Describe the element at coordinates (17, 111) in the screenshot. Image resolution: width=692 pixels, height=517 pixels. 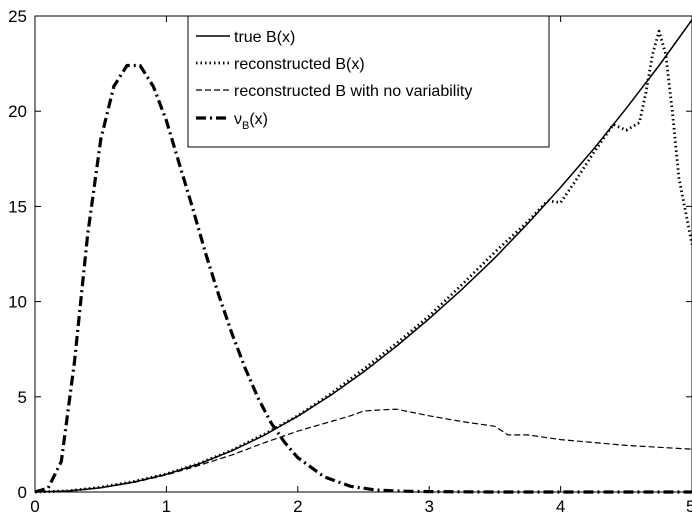
I see `y-tick-label: 20` at that location.